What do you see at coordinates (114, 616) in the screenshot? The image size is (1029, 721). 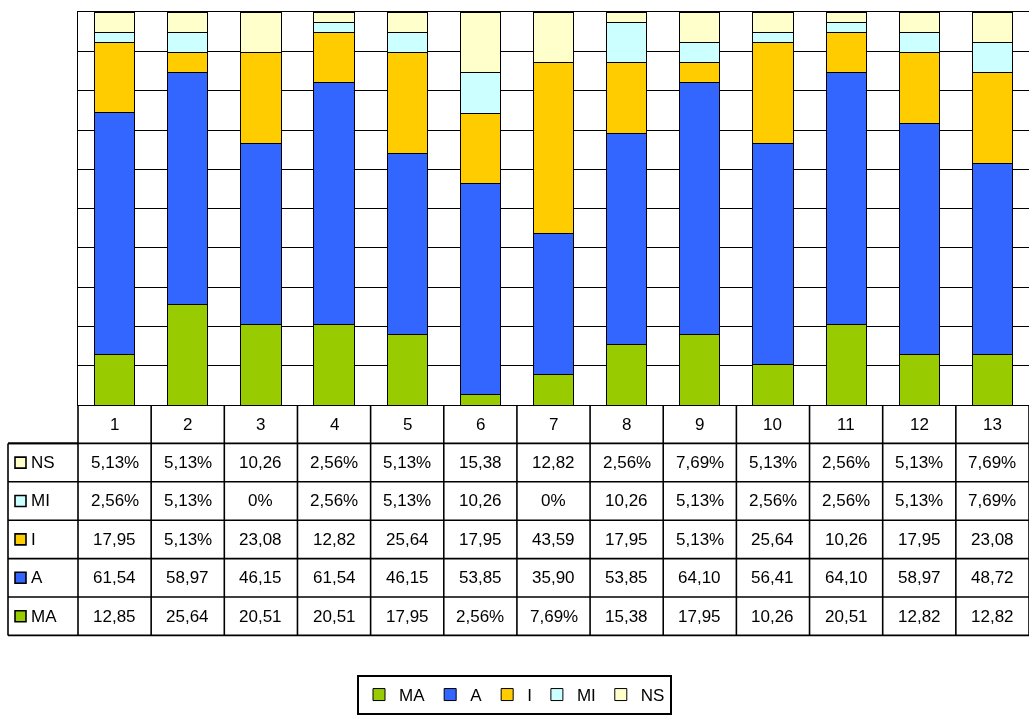 I see `data-label: 12,85` at bounding box center [114, 616].